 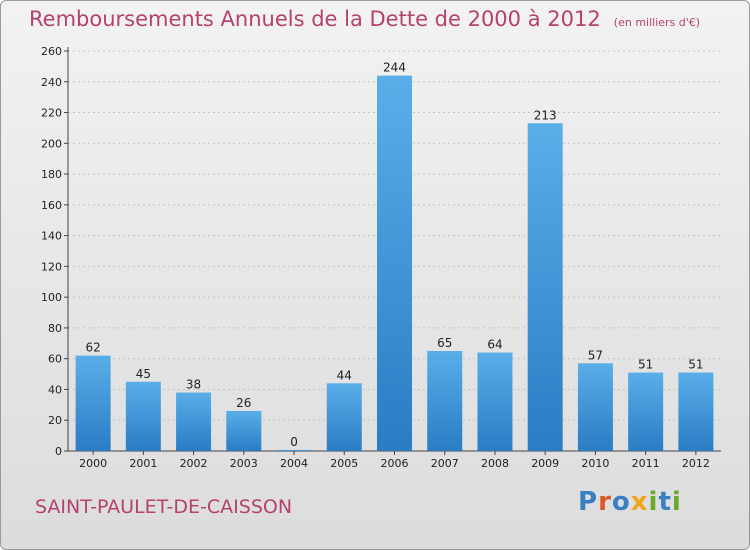 What do you see at coordinates (194, 463) in the screenshot?
I see `x-tick-label-2002: 2002` at bounding box center [194, 463].